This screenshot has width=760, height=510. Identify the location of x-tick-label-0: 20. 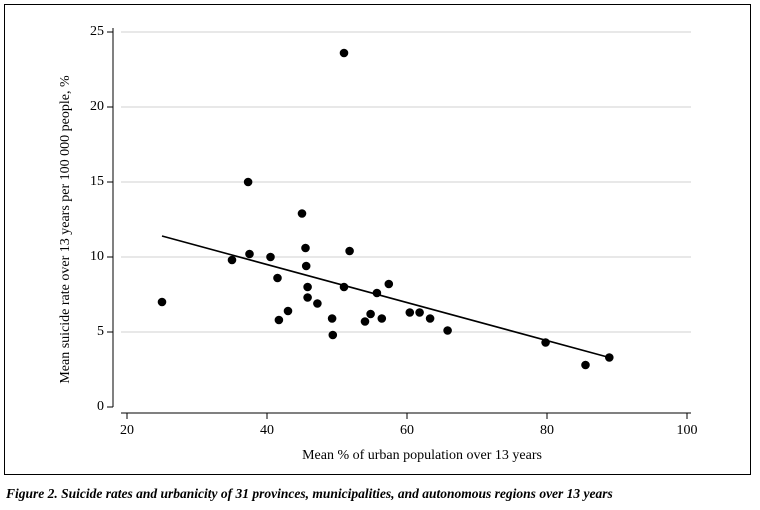
(127, 430).